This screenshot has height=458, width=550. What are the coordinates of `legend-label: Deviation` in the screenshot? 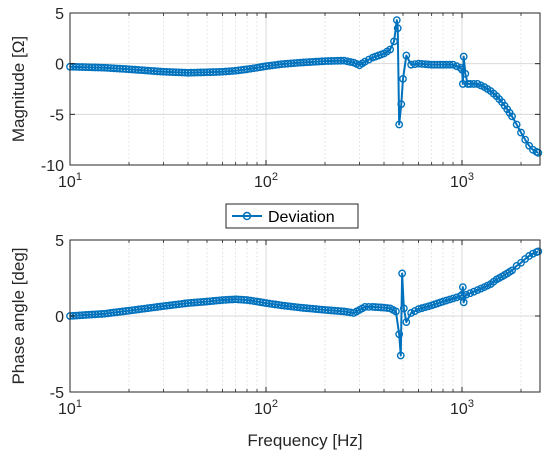 It's located at (301, 217).